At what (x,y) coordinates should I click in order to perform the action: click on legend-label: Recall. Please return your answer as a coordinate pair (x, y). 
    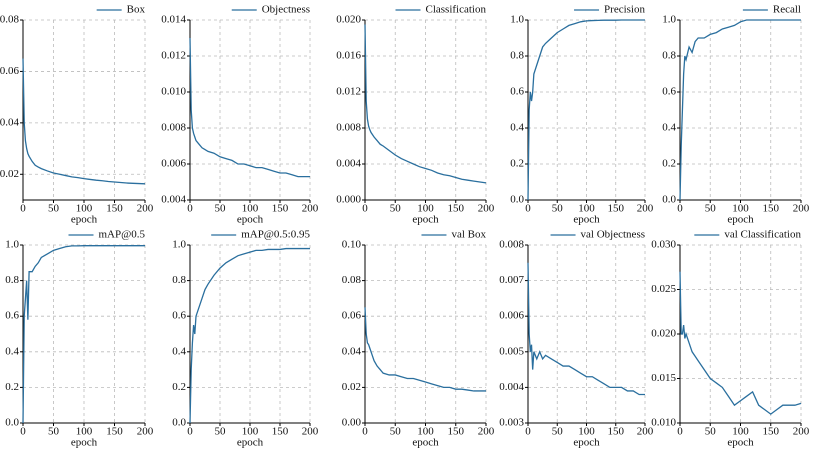
    Looking at the image, I should click on (787, 10).